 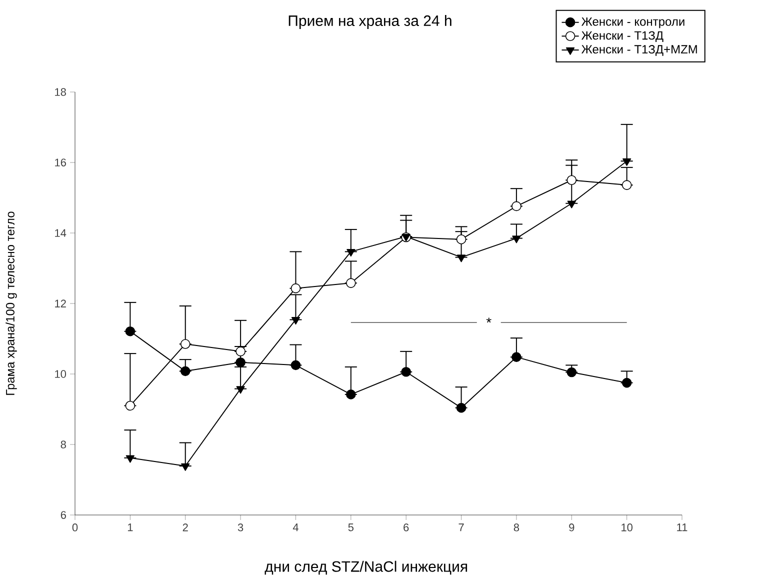 What do you see at coordinates (406, 528) in the screenshot?
I see `x-tick-label: 6` at bounding box center [406, 528].